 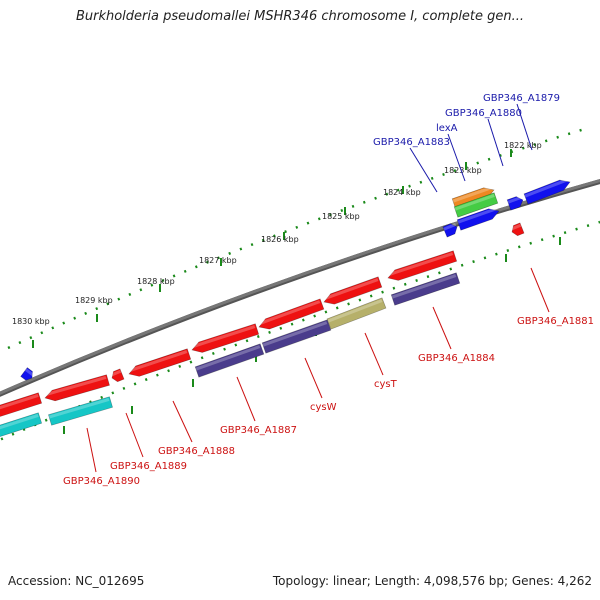 What do you see at coordinates (101, 481) in the screenshot?
I see `label-gbp346-a1890: GBP346_A1890` at bounding box center [101, 481].